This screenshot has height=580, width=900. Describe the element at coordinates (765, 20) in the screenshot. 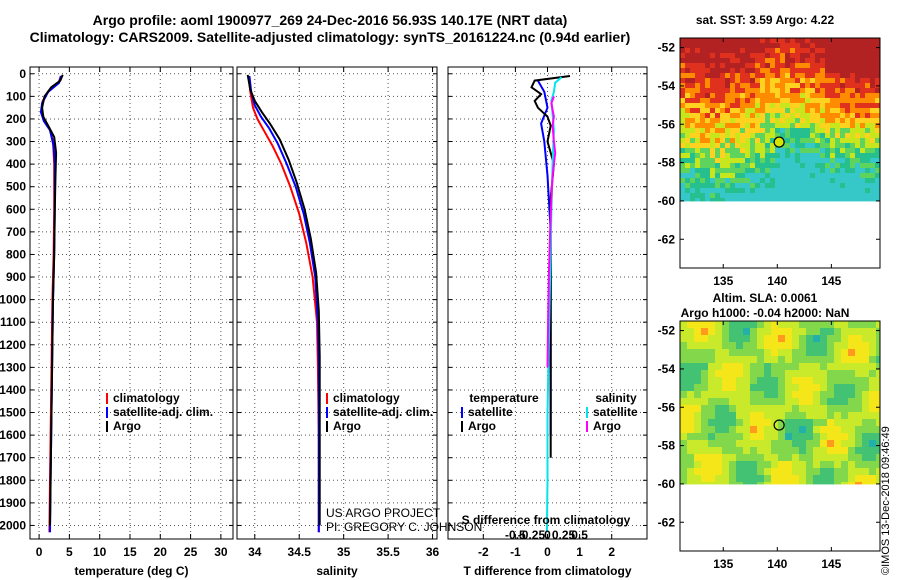

I see `sst-map-title: sat. SST: 3.59 Argo: 4.22` at that location.